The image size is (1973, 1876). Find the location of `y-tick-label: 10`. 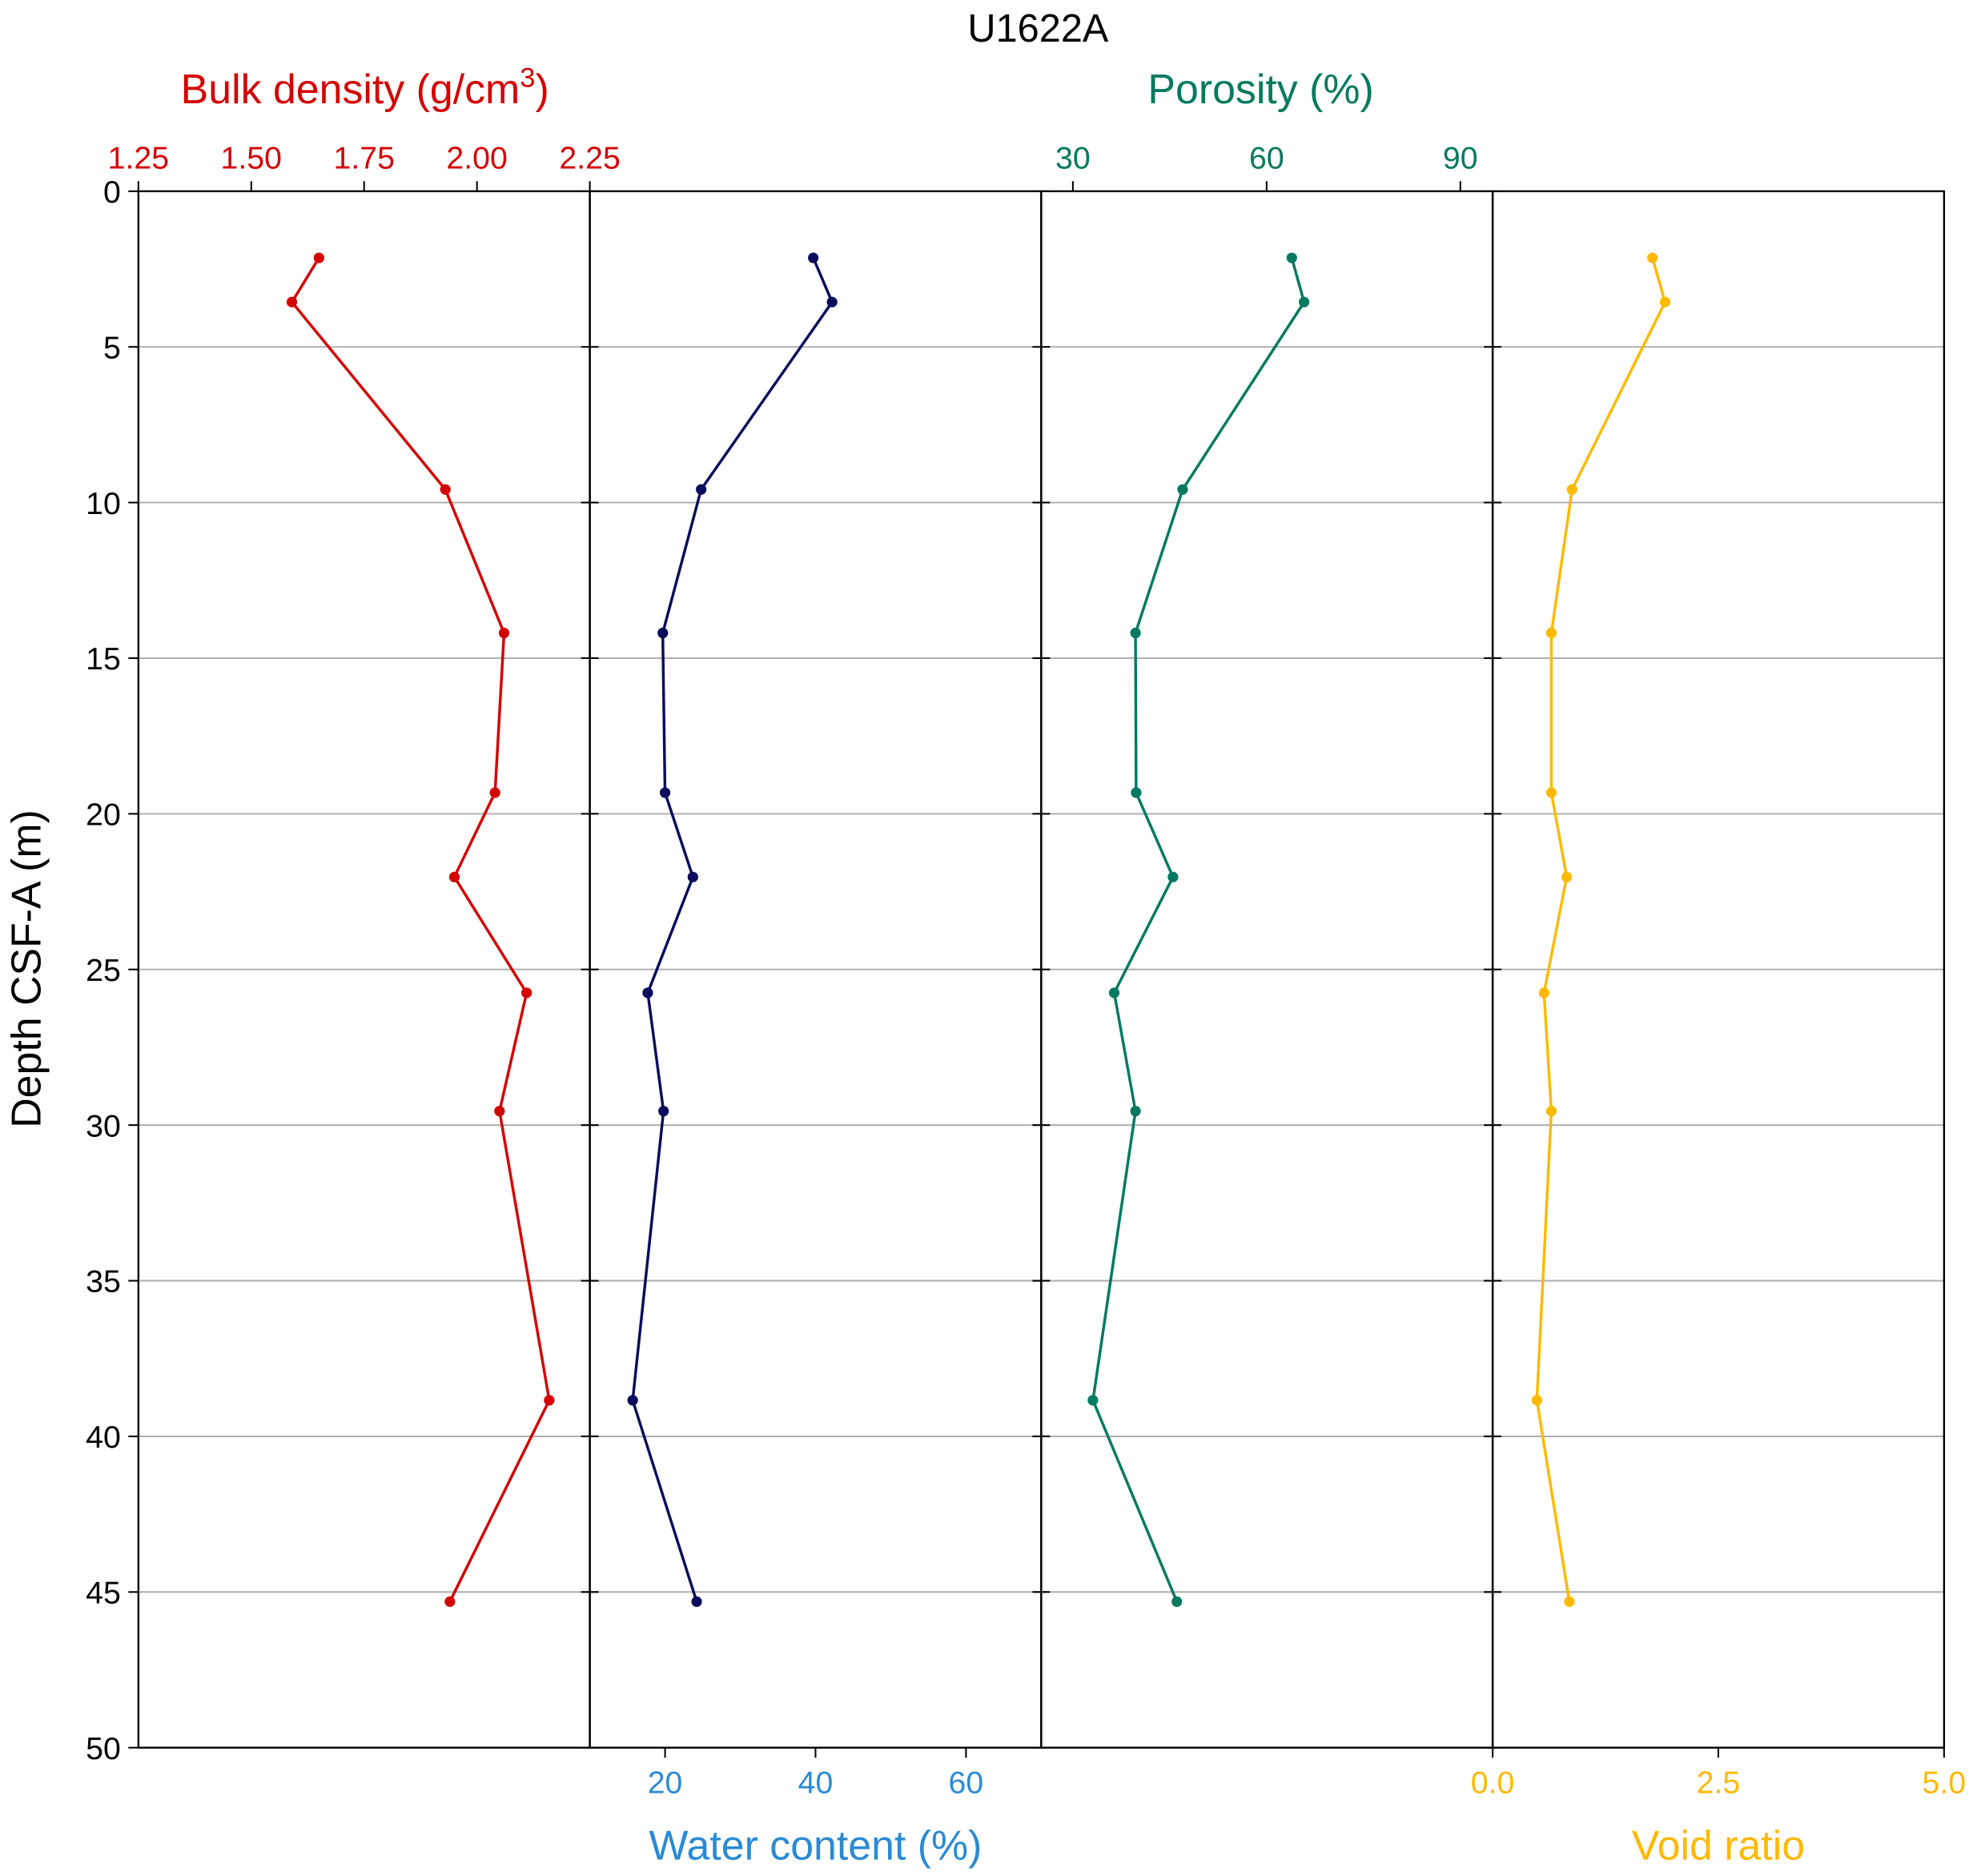

y-tick-label: 10 is located at coordinates (103, 503).